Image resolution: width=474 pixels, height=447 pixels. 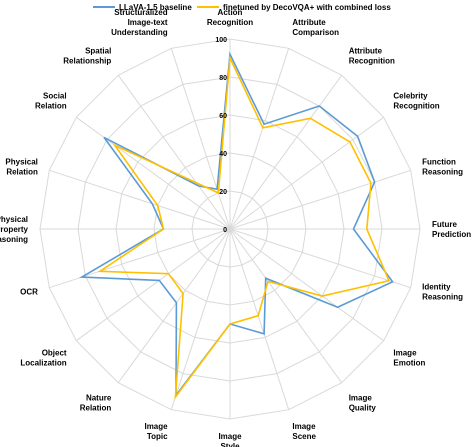 I want to click on category-label: Function Reasoning, so click(x=442, y=167).